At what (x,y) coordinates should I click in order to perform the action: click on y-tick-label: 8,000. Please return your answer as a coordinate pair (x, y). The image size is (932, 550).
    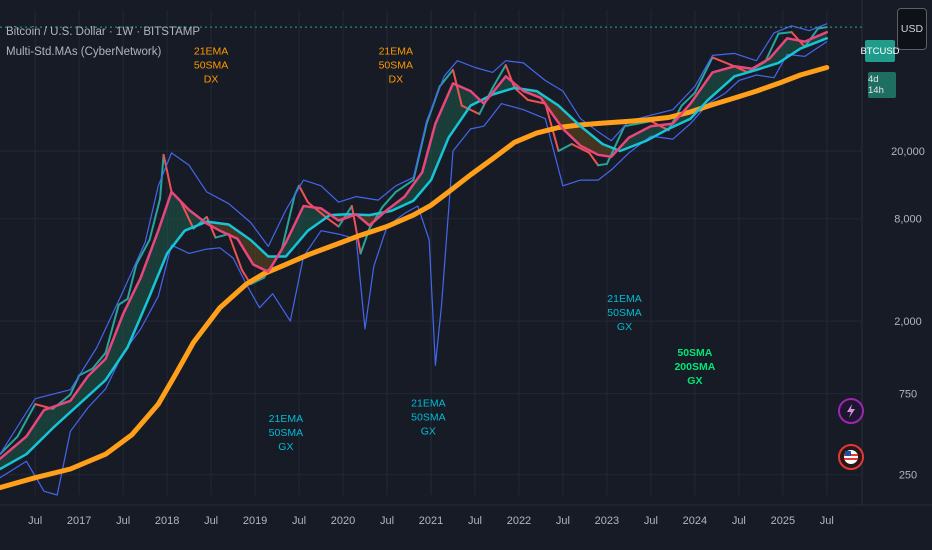
    Looking at the image, I should click on (908, 220).